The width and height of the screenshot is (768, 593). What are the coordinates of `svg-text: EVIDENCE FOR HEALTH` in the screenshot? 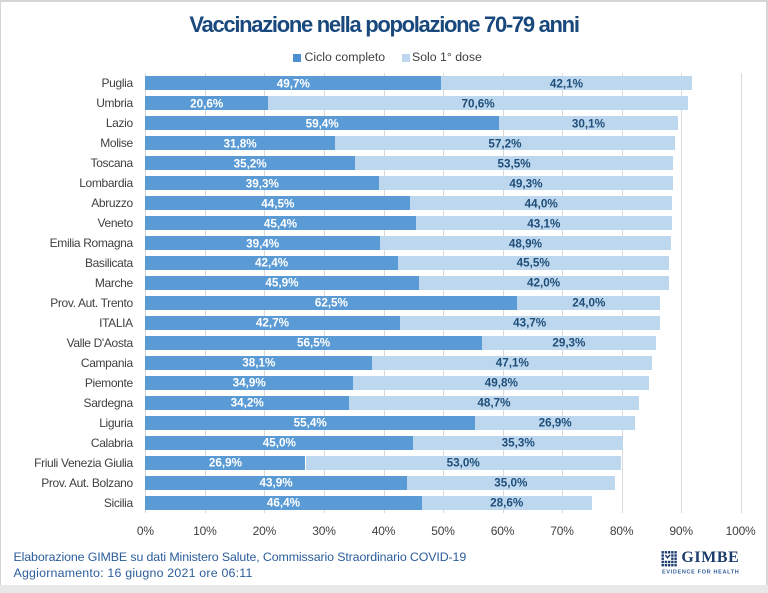 It's located at (700, 572).